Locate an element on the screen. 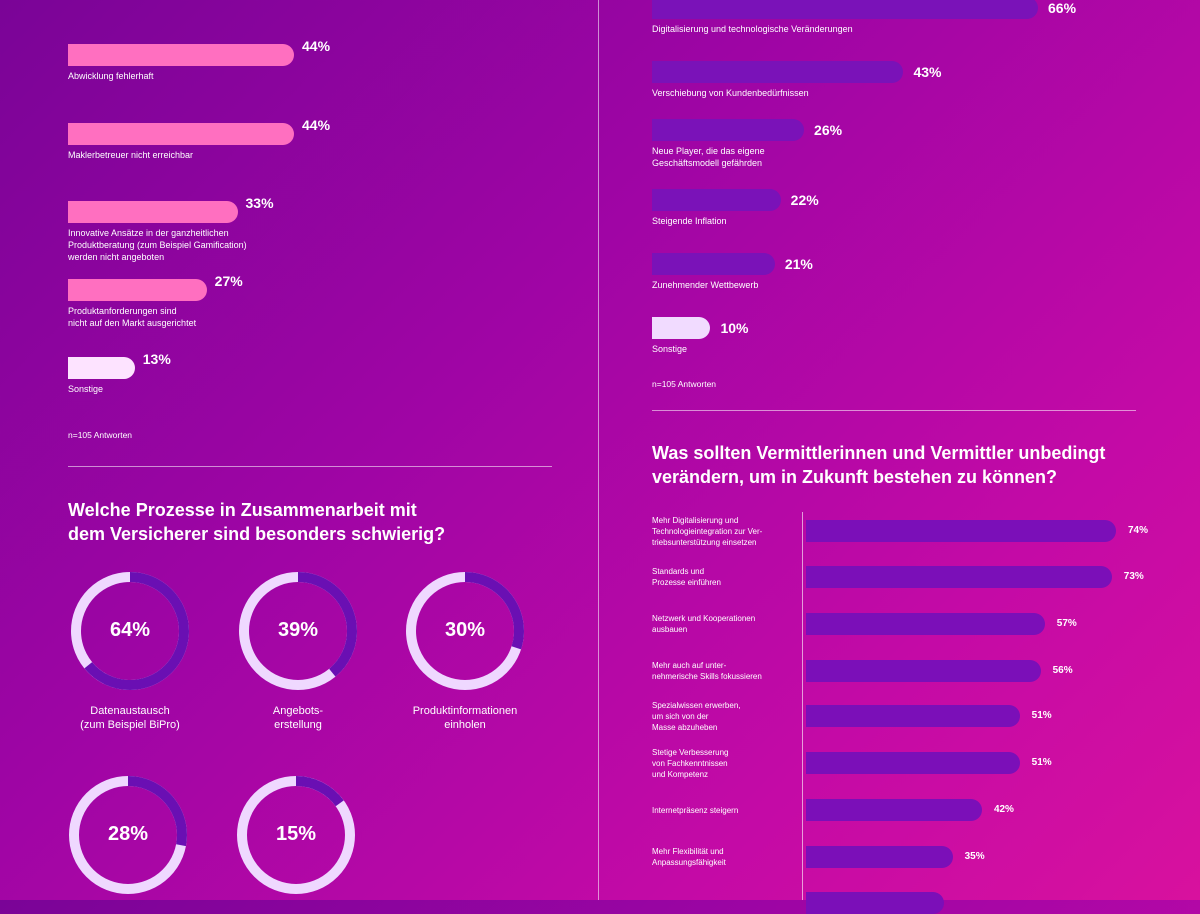 This screenshot has height=914, width=1200. left-top-note: n=105 Antworten is located at coordinates (100, 435).